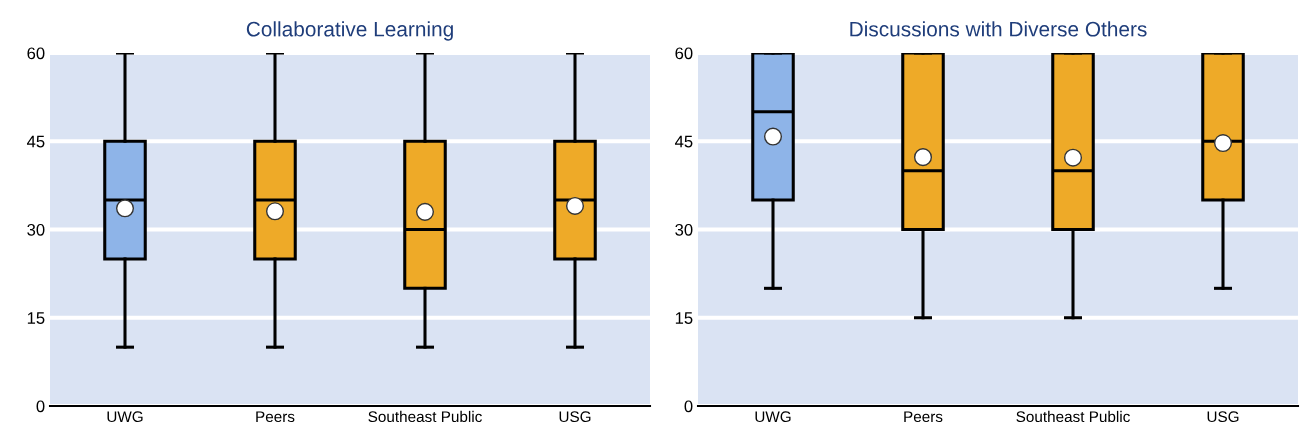 The image size is (1303, 441). Describe the element at coordinates (349, 31) in the screenshot. I see `chart-title: Collaborative Learning` at that location.